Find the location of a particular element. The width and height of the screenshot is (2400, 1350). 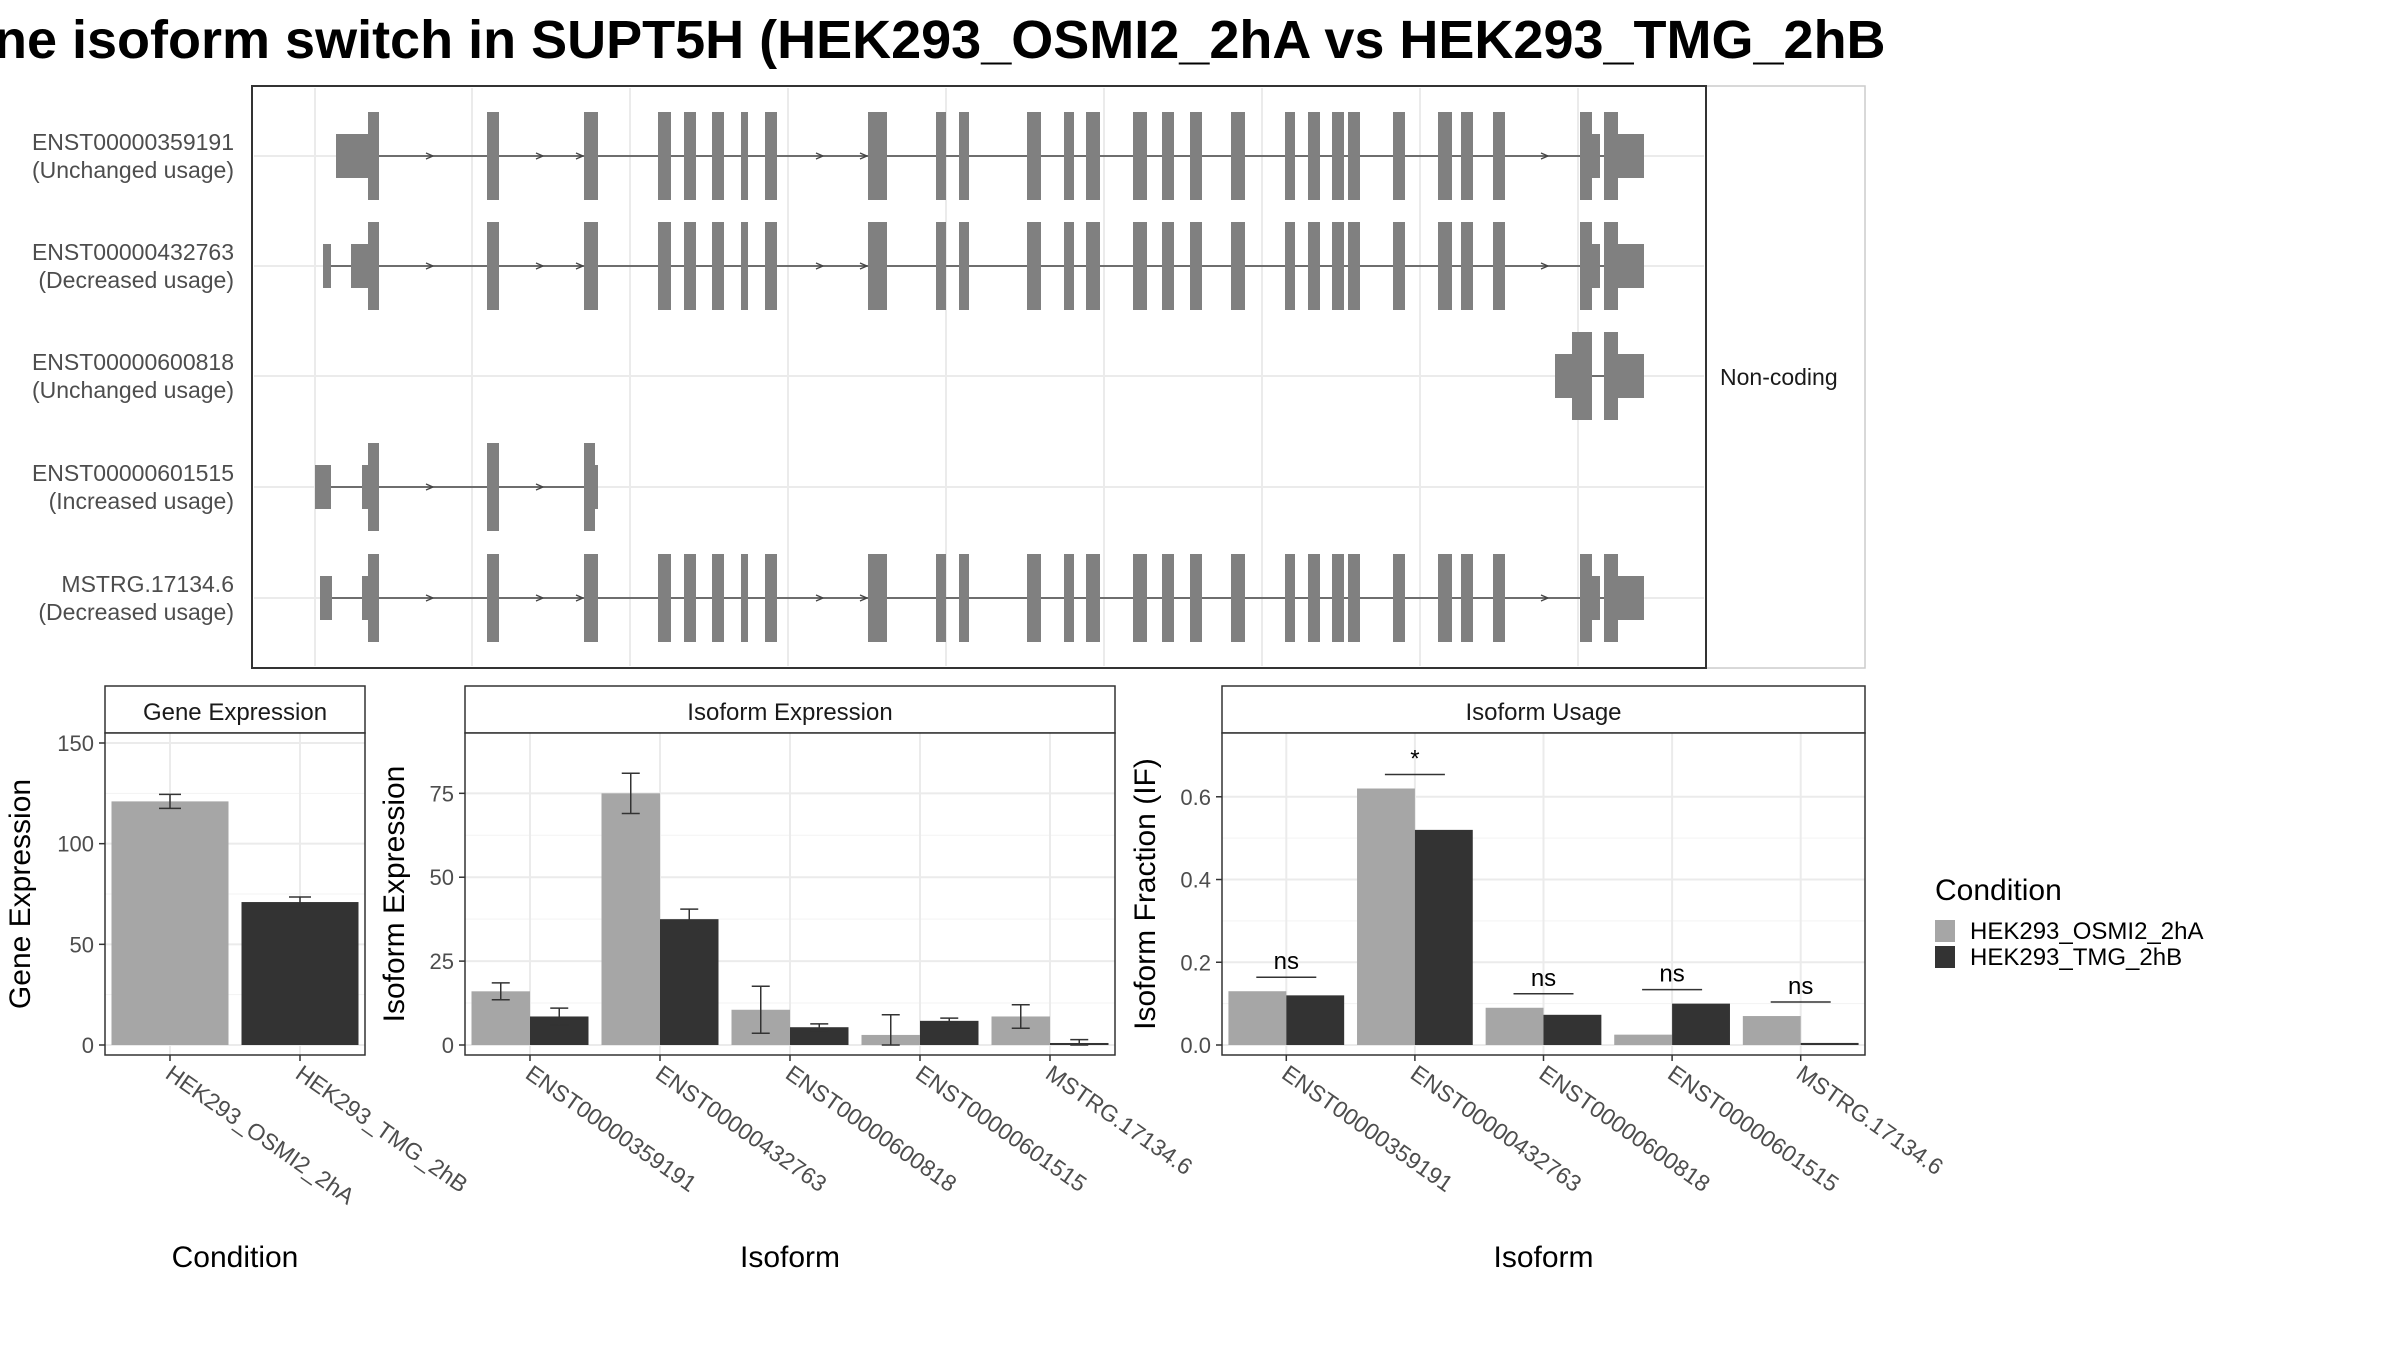

y-tick-label: 0.6 is located at coordinates (1195, 797).